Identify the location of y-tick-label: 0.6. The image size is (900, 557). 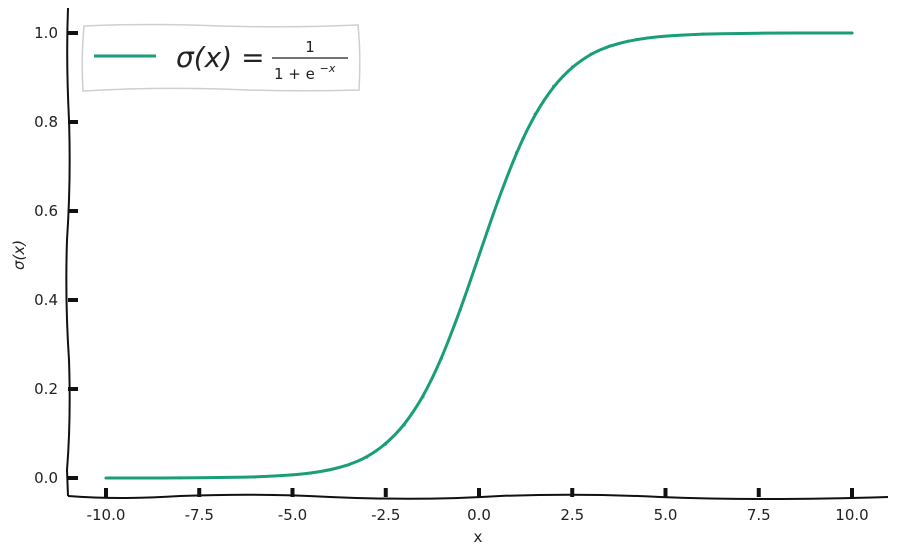
(46, 211).